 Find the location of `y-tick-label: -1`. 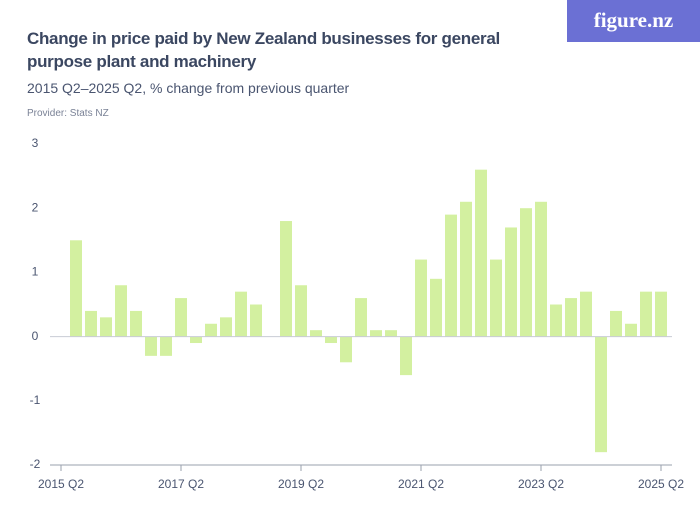

y-tick-label: -1 is located at coordinates (35, 400).